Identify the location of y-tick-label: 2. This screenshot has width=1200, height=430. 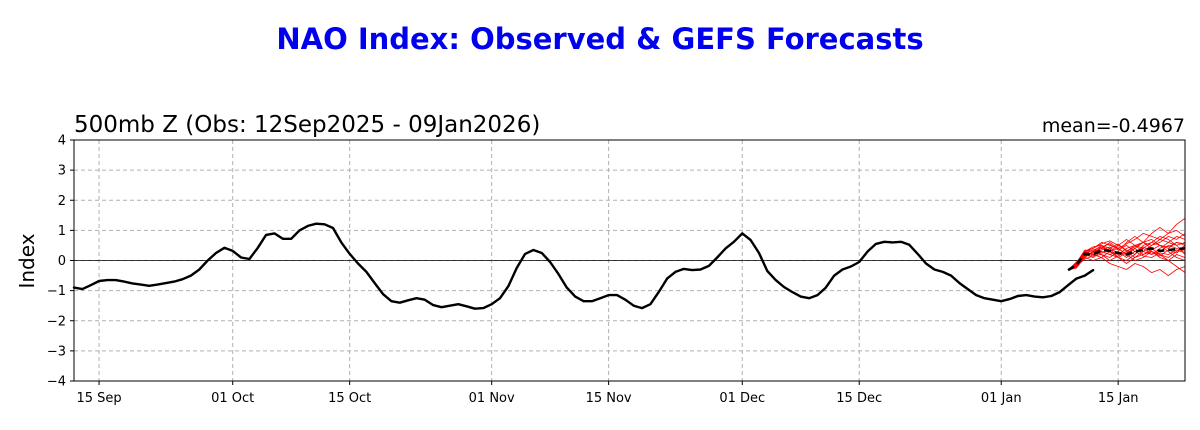
(62, 201).